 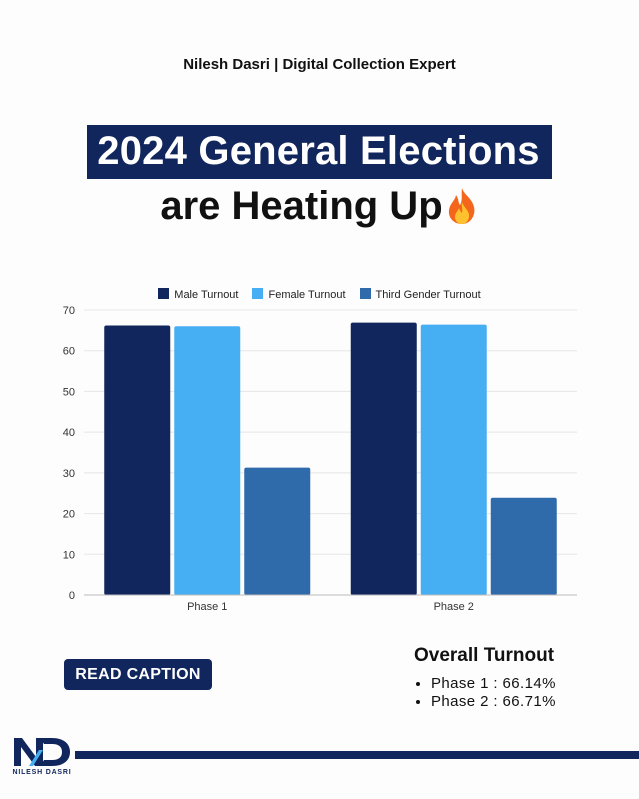 I want to click on page-subtitle: are Heating Up, so click(x=301, y=206).